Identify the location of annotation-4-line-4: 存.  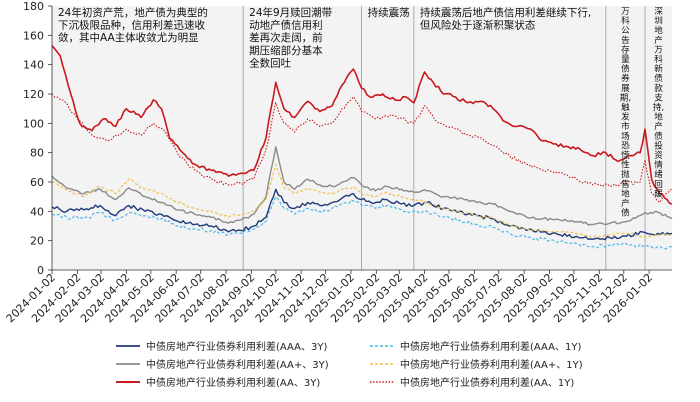
(625, 49).